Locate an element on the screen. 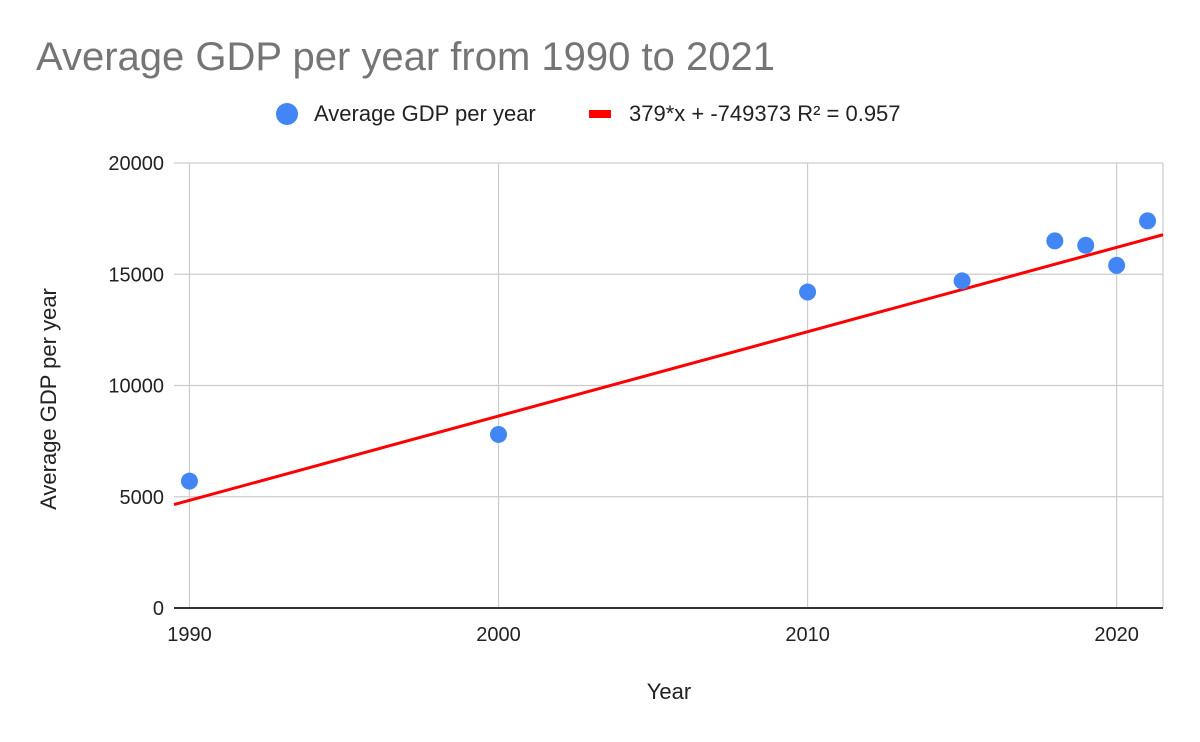 This screenshot has height=742, width=1200. y-tick-label-0: 0 is located at coordinates (158, 609).